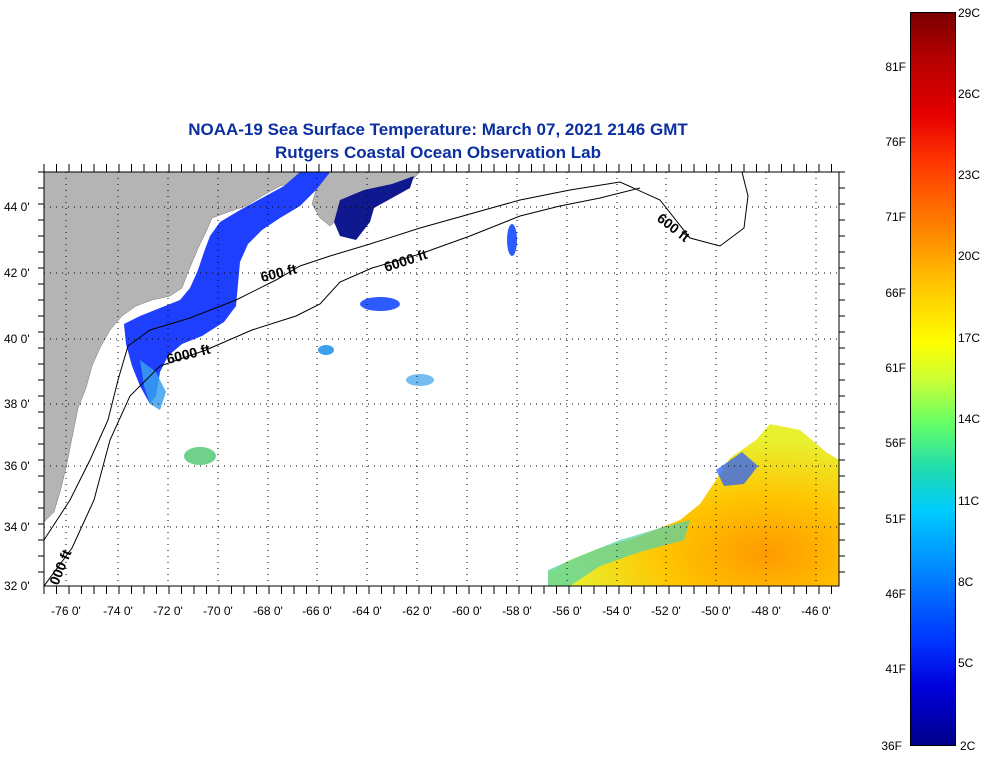  Describe the element at coordinates (895, 293) in the screenshot. I see `colorbar-fahrenheit-label: 66F` at that location.